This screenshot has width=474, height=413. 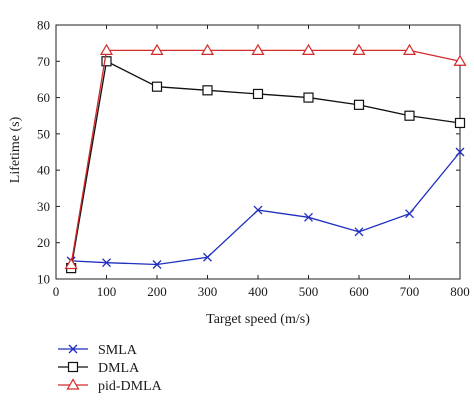 What do you see at coordinates (43, 242) in the screenshot?
I see `y-tick-label: 20` at bounding box center [43, 242].